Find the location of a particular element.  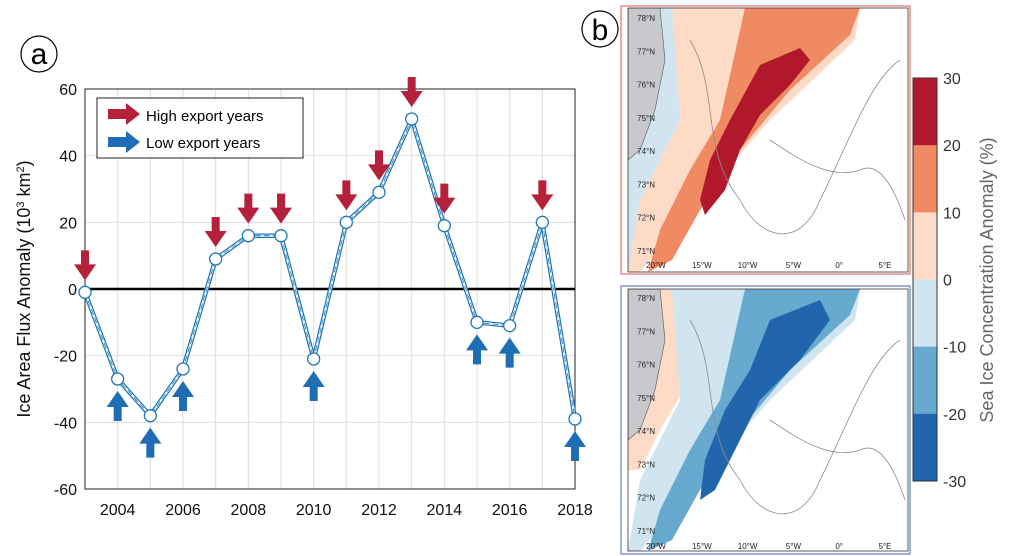

low-lon-label: 5°E is located at coordinates (885, 546).